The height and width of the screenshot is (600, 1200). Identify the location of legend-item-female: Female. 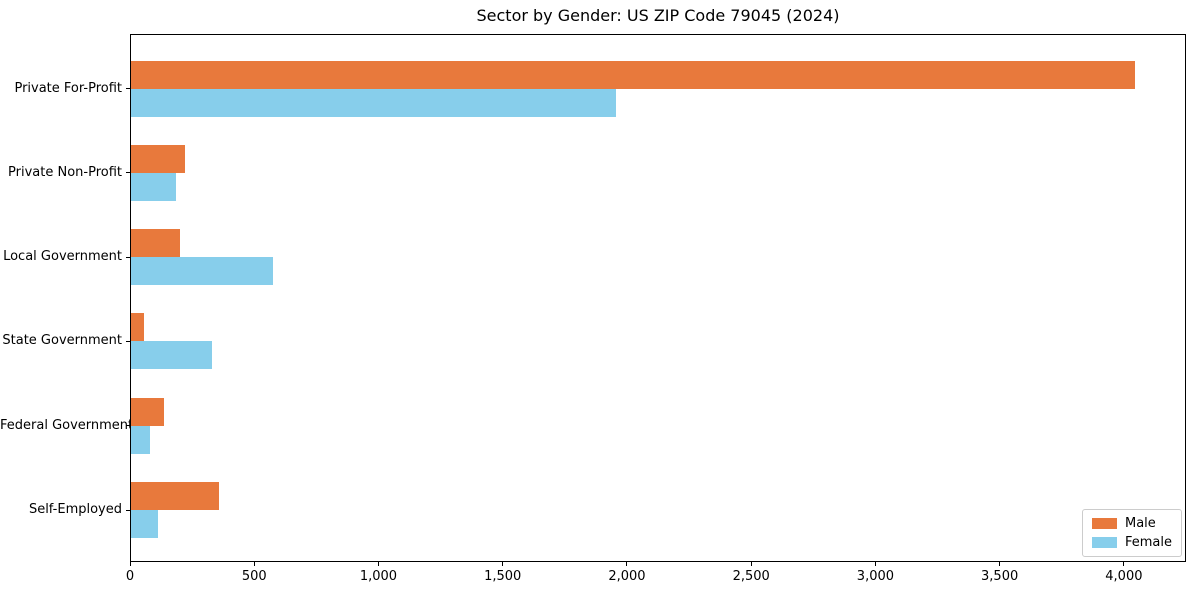
(1131, 542).